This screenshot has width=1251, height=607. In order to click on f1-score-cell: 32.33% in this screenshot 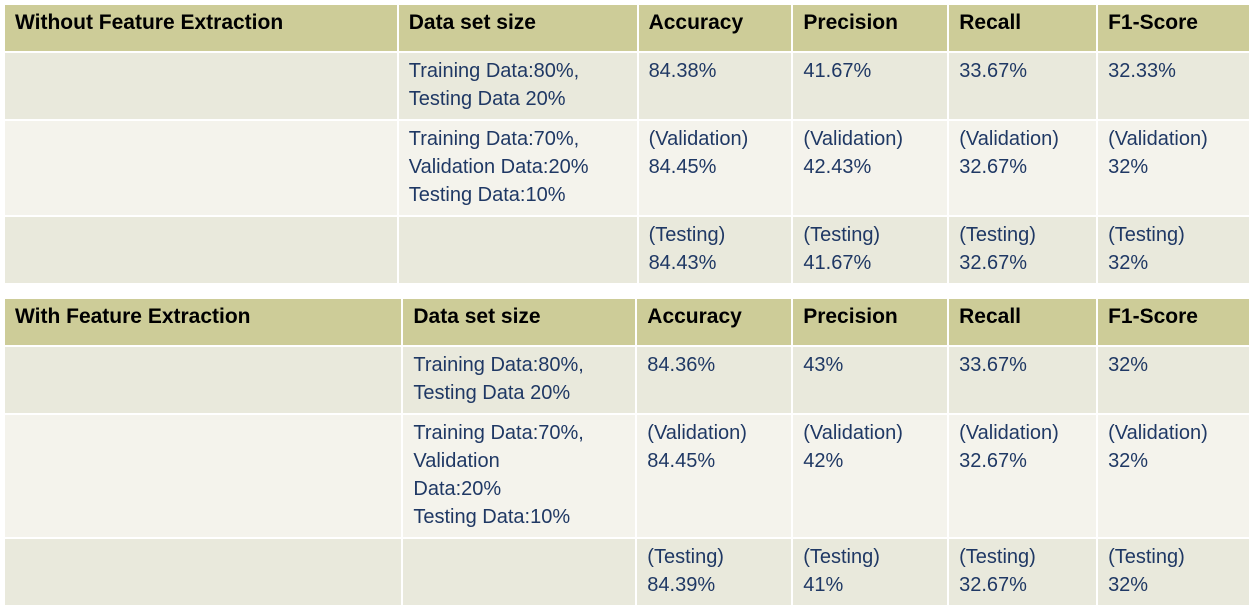, I will do `click(1173, 86)`.